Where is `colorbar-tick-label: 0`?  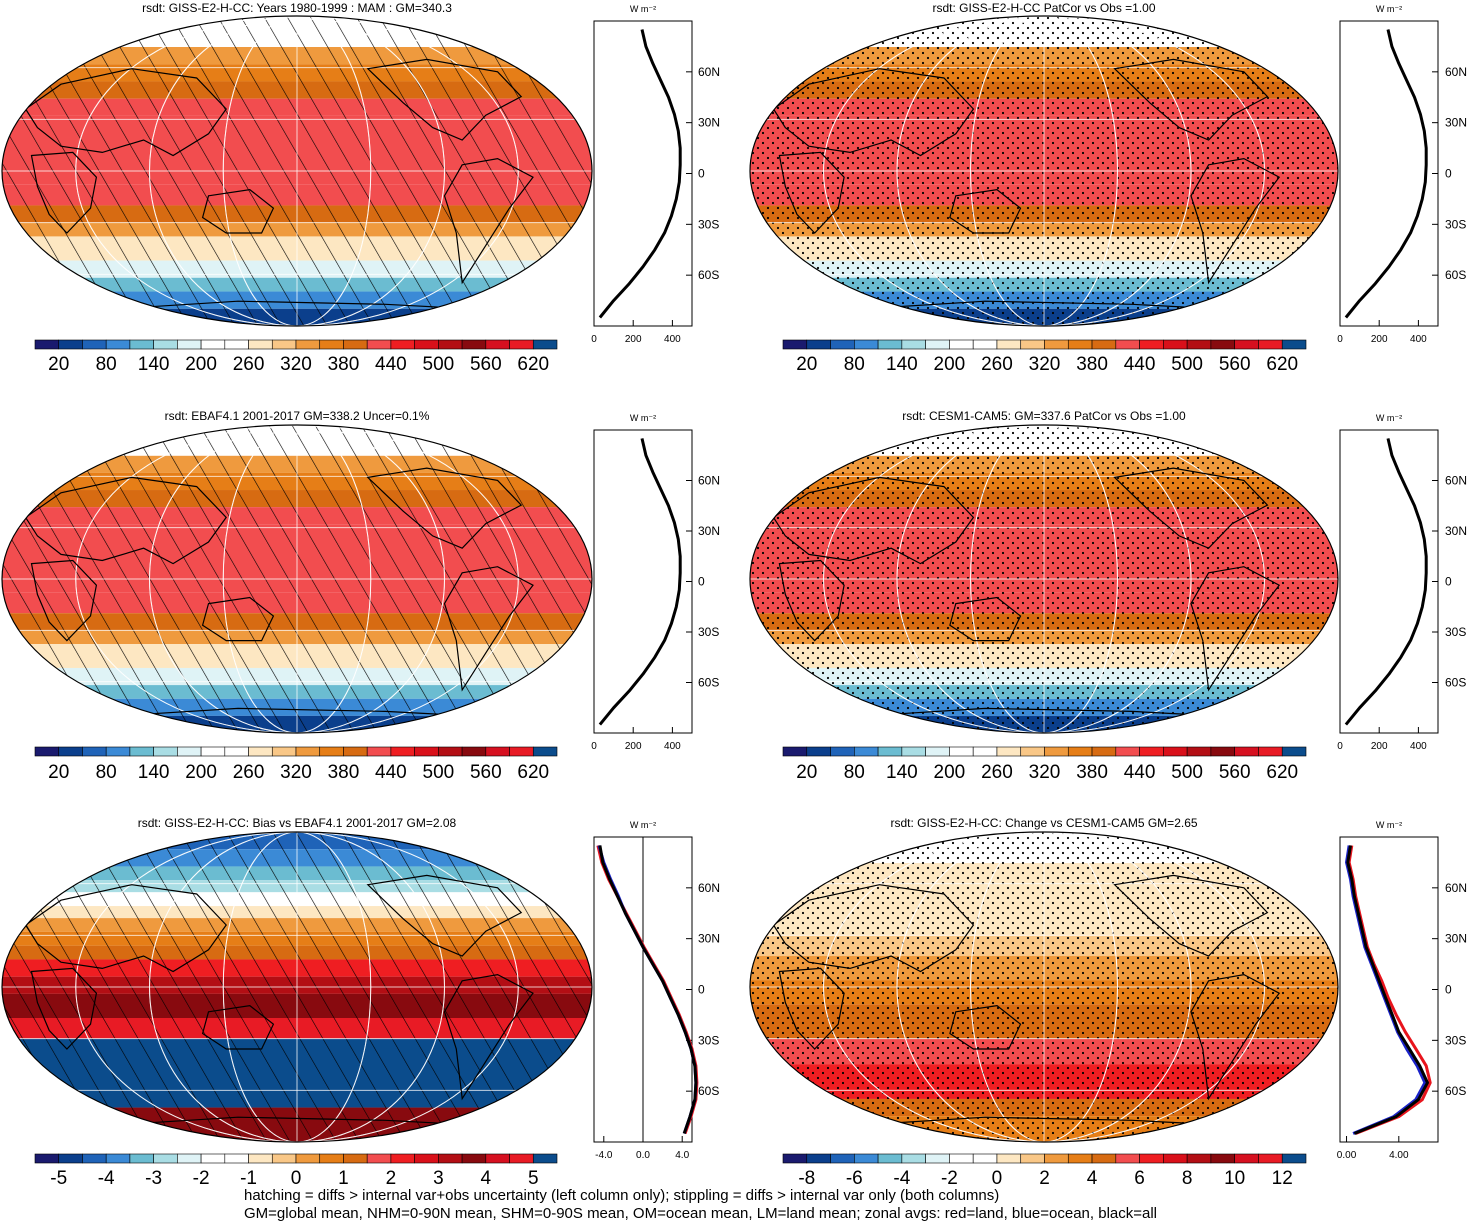 colorbar-tick-label: 0 is located at coordinates (997, 1178).